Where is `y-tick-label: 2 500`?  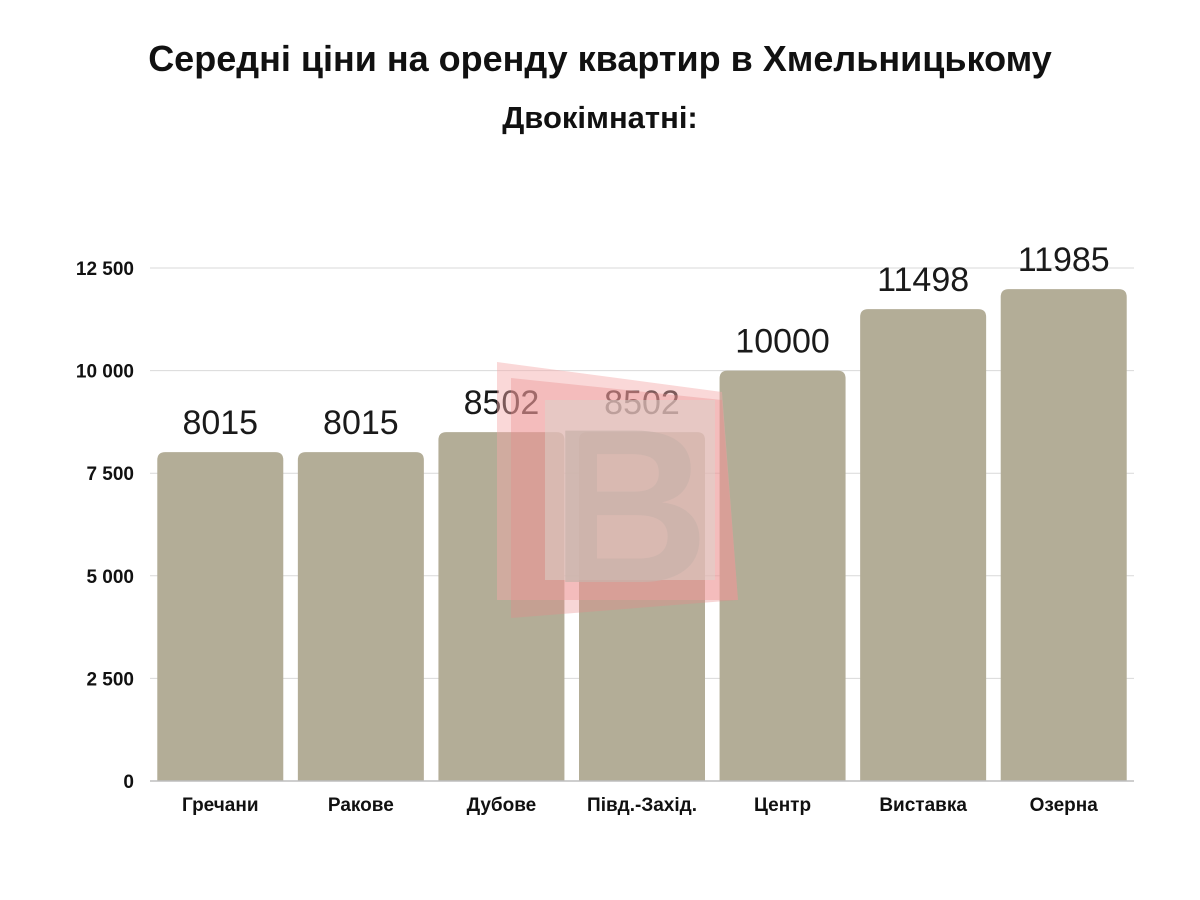
y-tick-label: 2 500 is located at coordinates (110, 679).